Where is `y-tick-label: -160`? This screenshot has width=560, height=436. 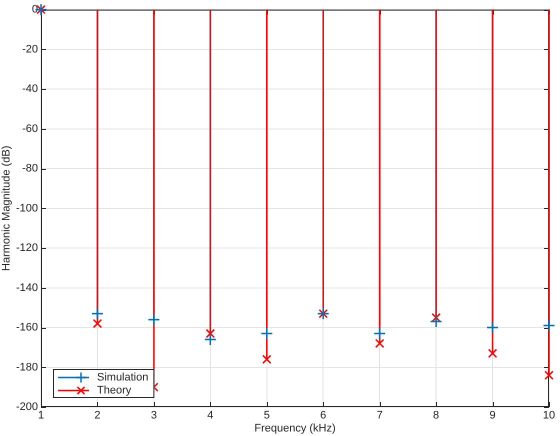 y-tick-label: -160 is located at coordinates (27, 328).